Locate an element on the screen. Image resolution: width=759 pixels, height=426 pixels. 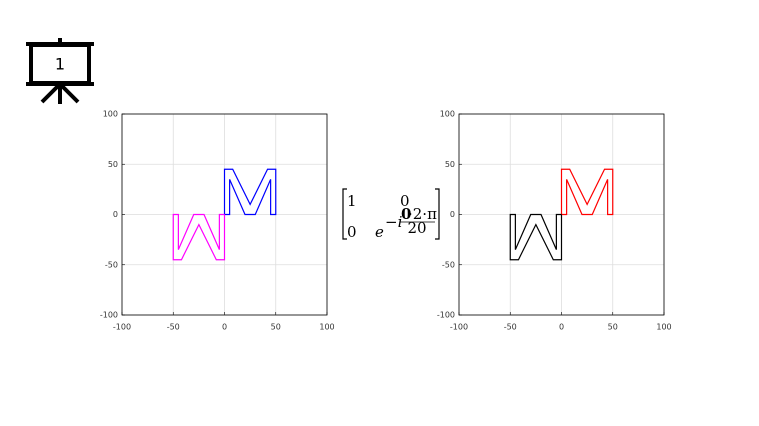
matrix: 1 0 0 e −i 0 ·2·π 20 is located at coordinates (391, 214).